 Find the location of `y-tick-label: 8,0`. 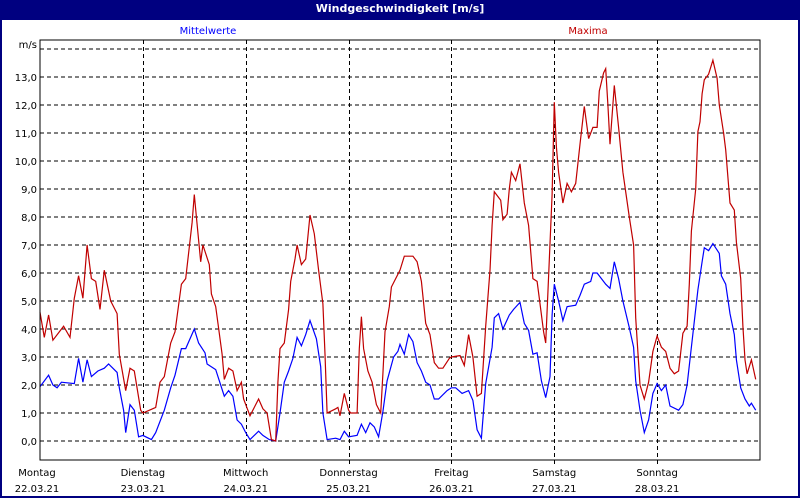

y-tick-label: 8,0 is located at coordinates (29, 218).